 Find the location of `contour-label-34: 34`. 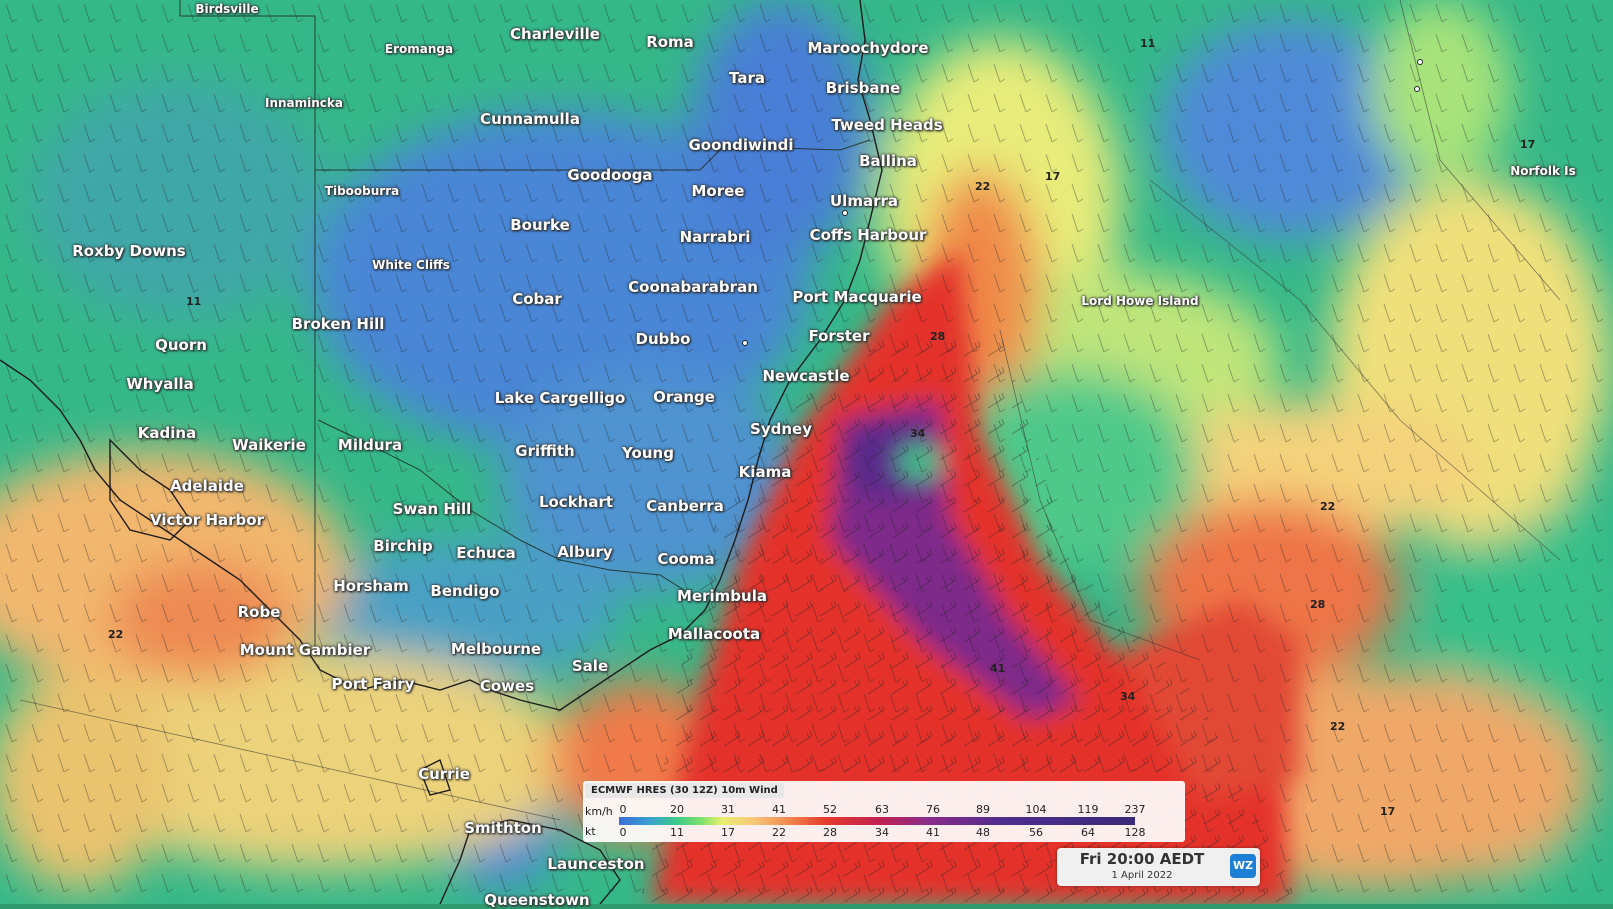

contour-label-34: 34 is located at coordinates (918, 433).